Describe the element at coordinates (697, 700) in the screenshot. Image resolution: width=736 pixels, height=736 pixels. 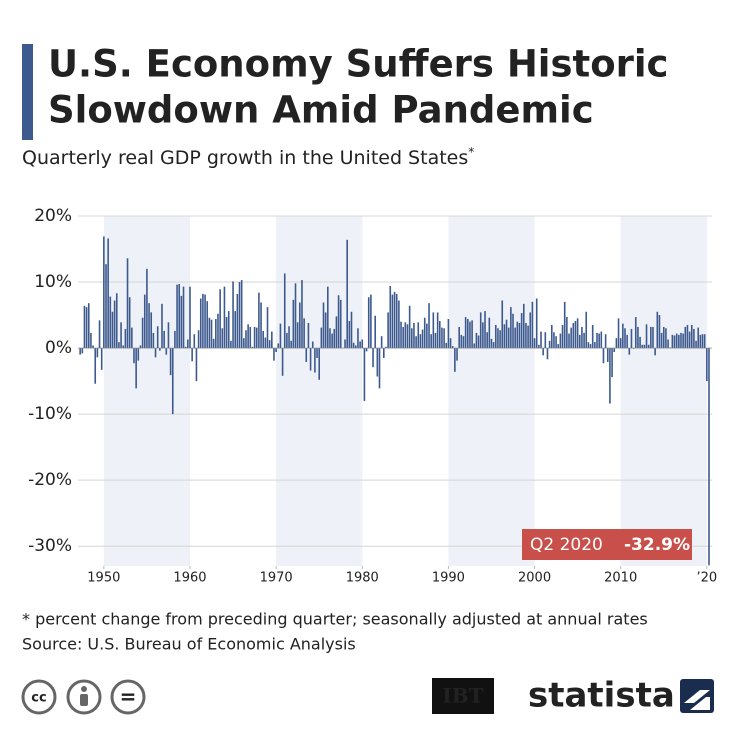
I see `brand-mark-stripe` at that location.